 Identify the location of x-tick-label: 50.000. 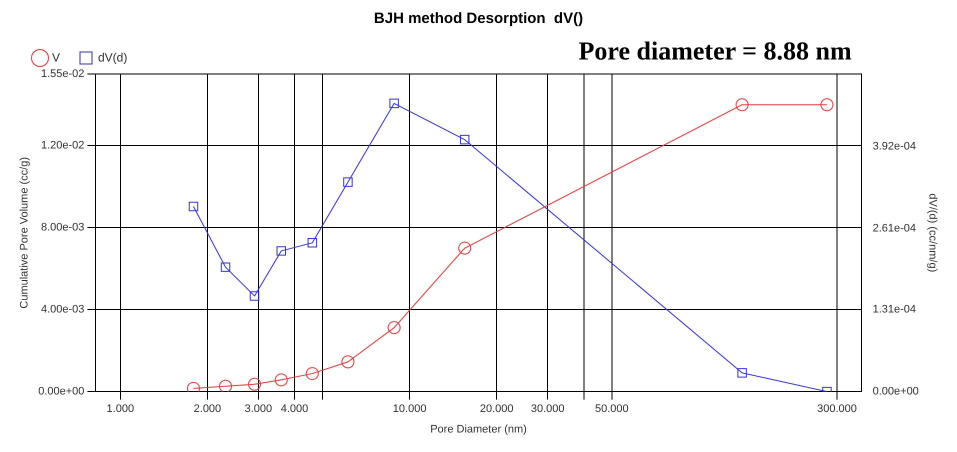
(612, 409).